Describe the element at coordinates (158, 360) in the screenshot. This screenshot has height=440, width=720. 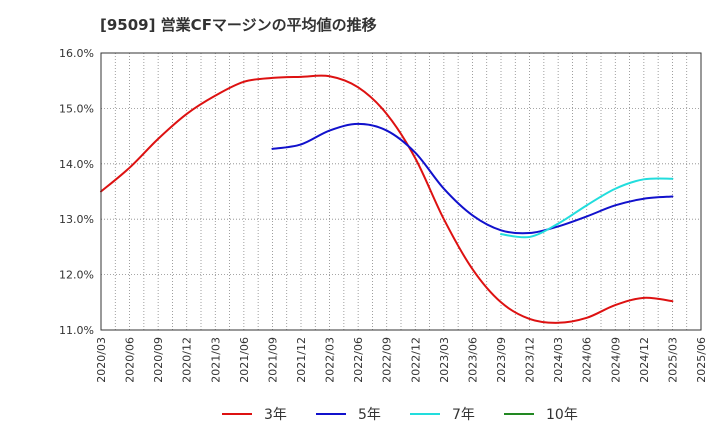
I see `x-tick-label: 2020/09` at that location.